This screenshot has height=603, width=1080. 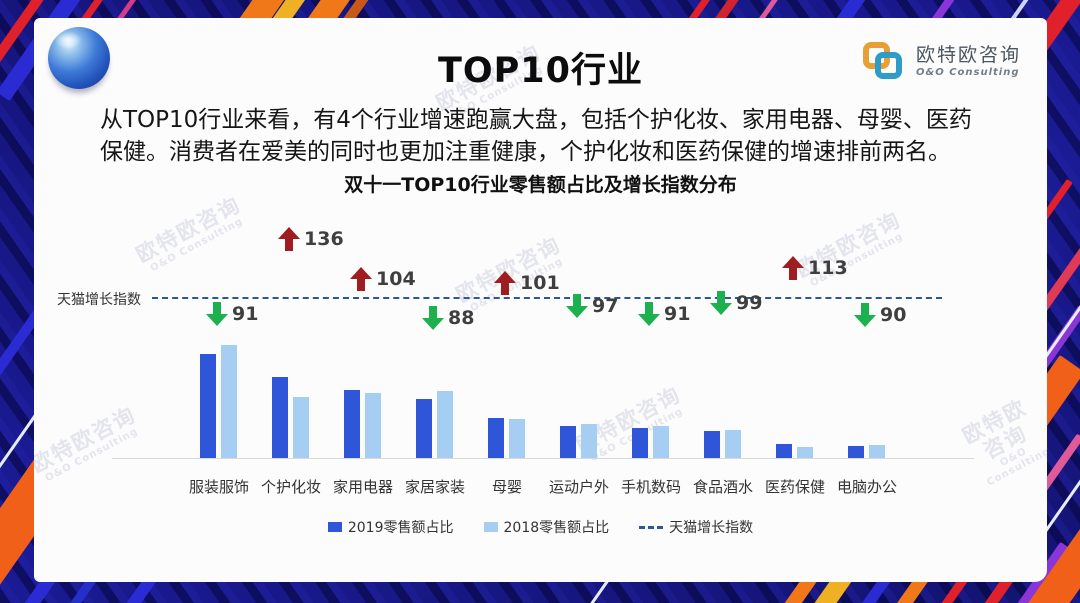 I want to click on legend-item: 2018零售额占比, so click(x=546, y=527).